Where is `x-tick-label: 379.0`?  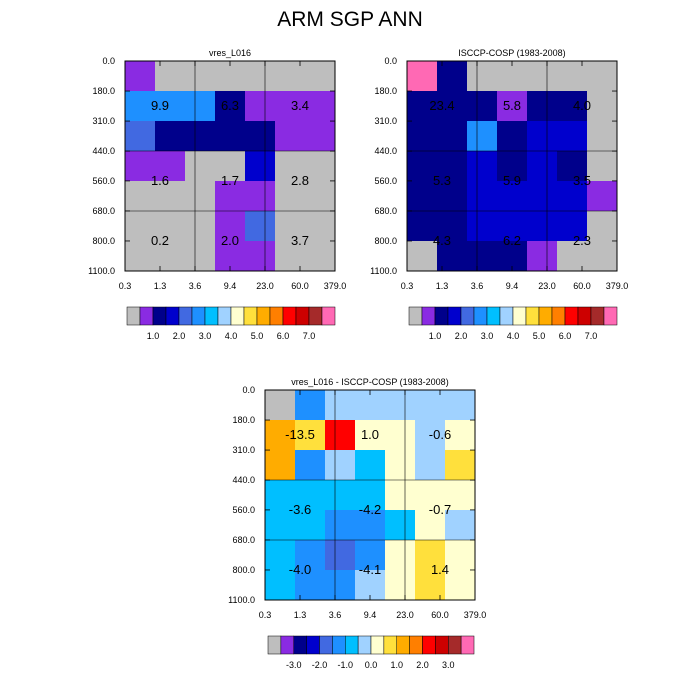 x-tick-label: 379.0 is located at coordinates (617, 286).